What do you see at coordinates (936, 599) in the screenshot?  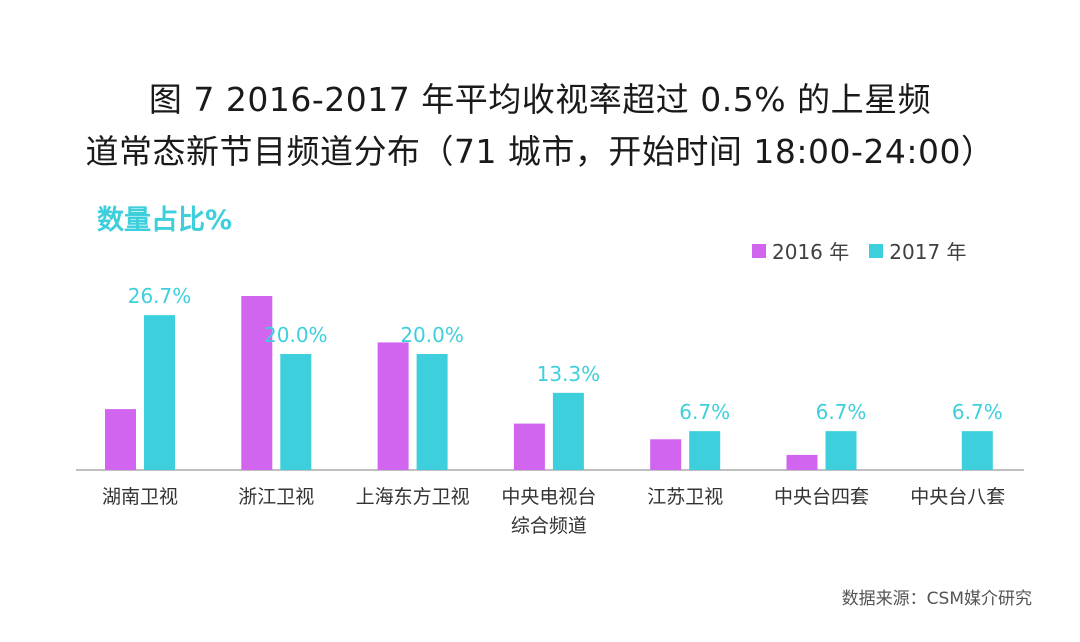 I see `source-note: 数据来源：CSM媒介研究` at bounding box center [936, 599].